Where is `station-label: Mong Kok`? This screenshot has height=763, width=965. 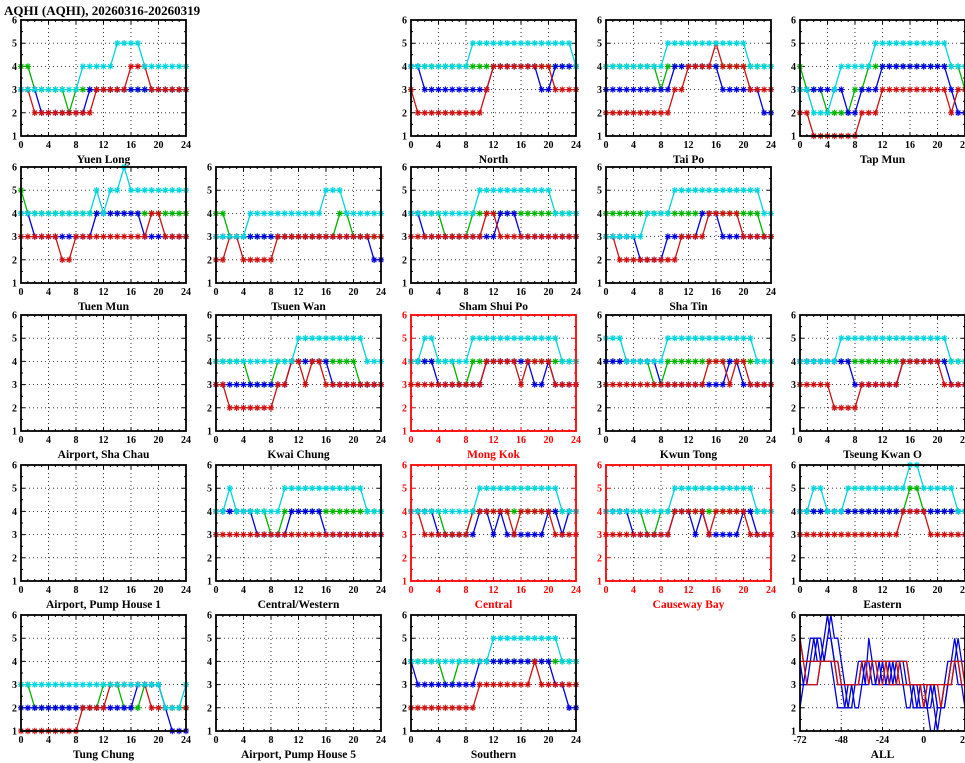 station-label: Mong Kok is located at coordinates (493, 455).